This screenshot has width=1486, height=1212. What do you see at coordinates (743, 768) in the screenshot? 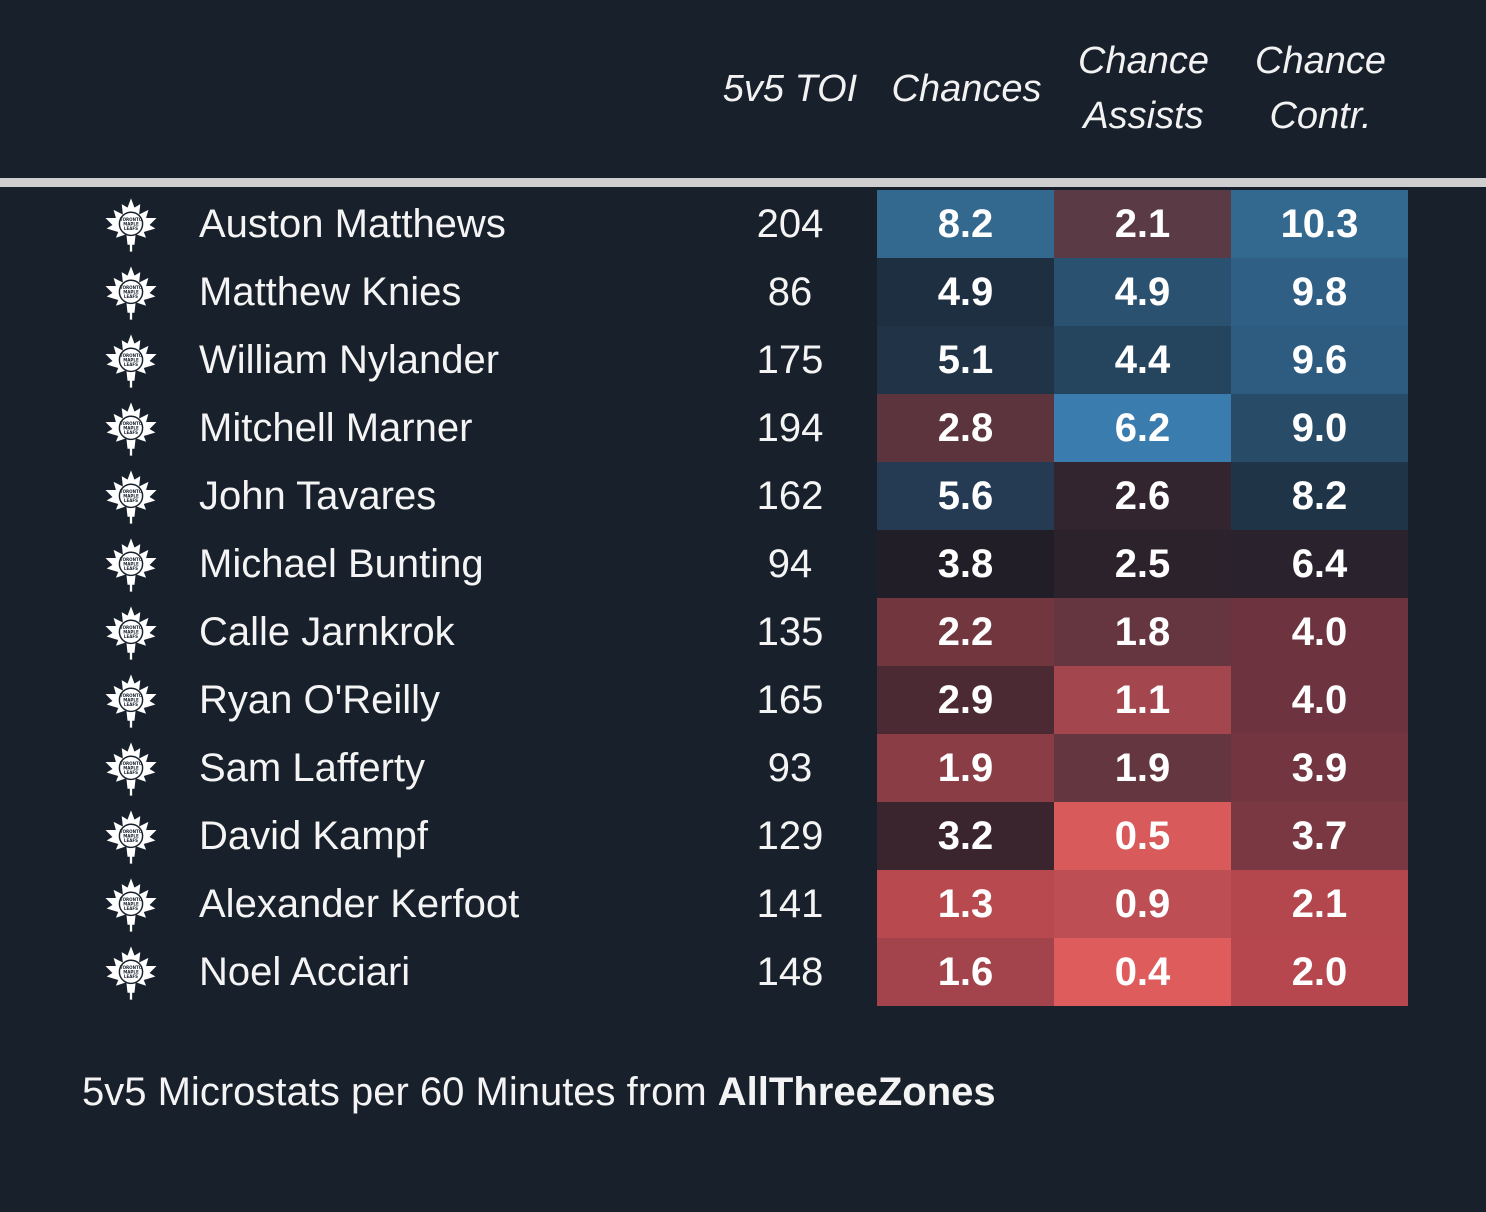
I see `table-row: TORONTO MAPLE LEAFS Sam Lafferty 93 1.9 1.9 3.9` at bounding box center [743, 768].